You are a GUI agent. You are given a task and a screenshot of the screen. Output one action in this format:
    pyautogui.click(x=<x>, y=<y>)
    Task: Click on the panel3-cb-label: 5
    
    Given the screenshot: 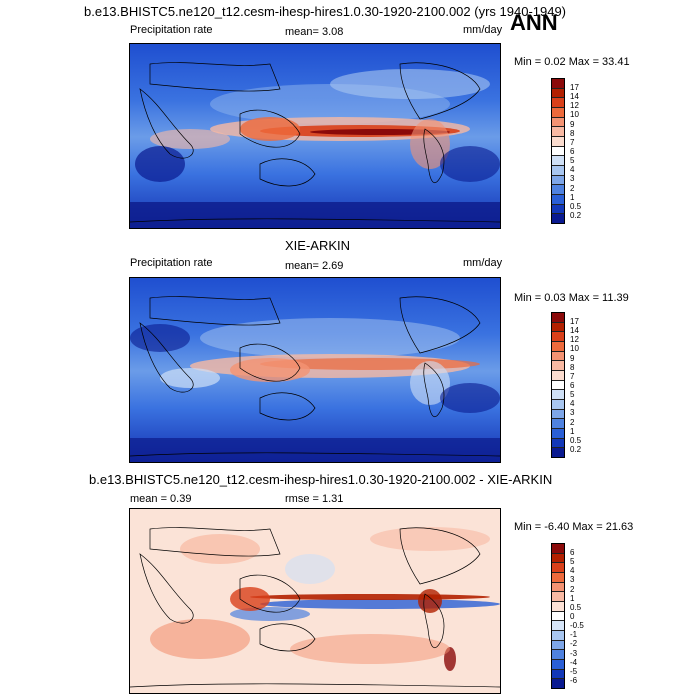 What is the action you would take?
    pyautogui.click(x=572, y=562)
    